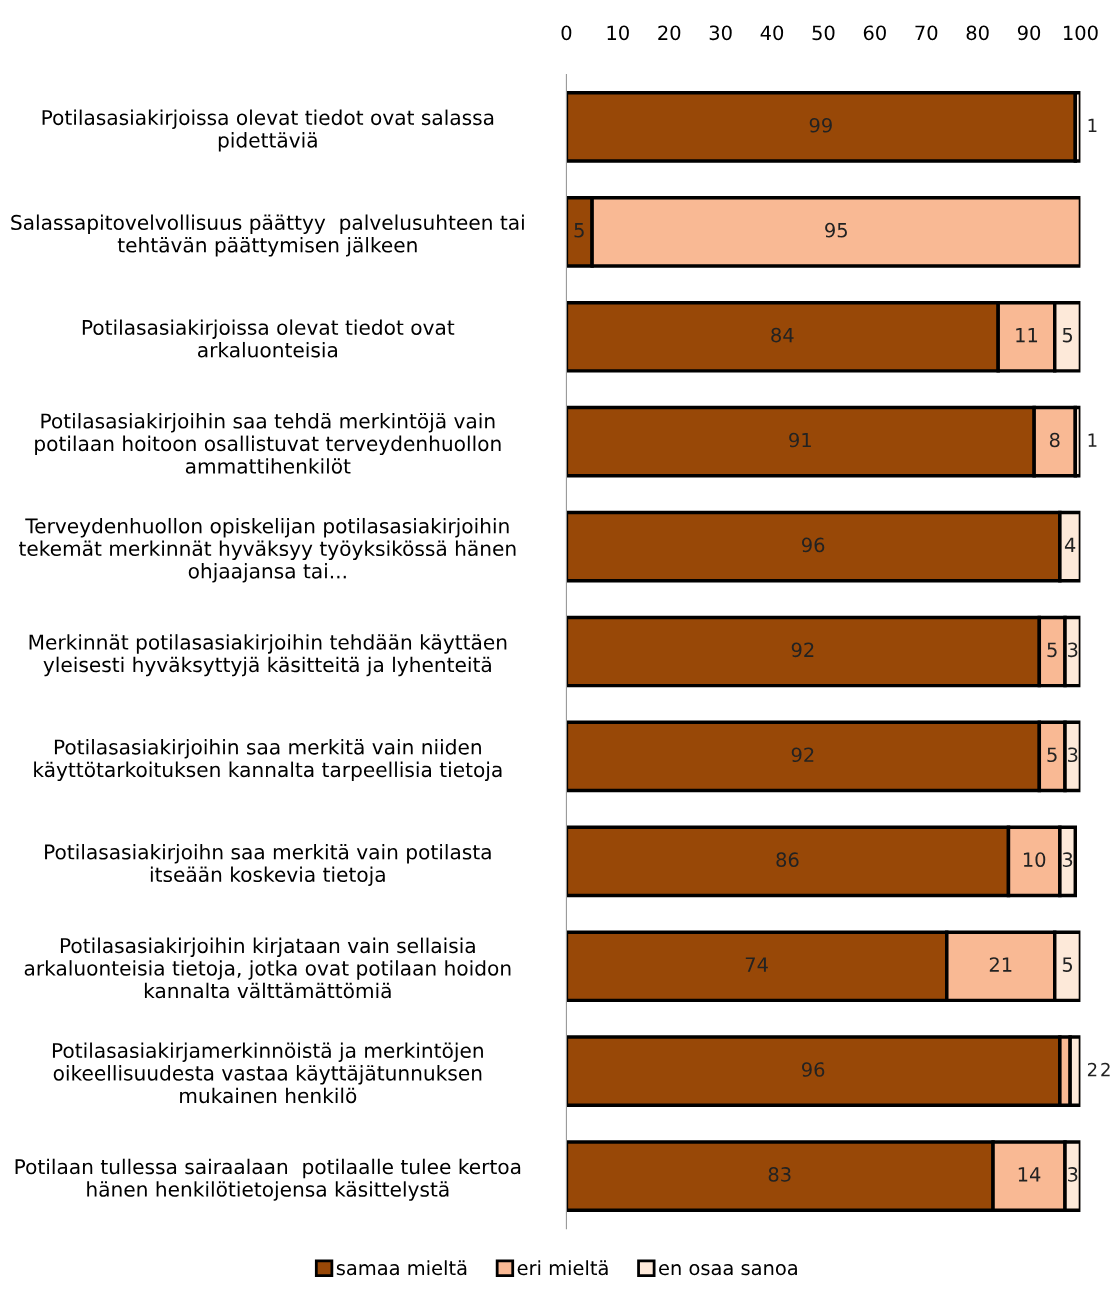  What do you see at coordinates (1034, 860) in the screenshot?
I see `data-label: 10` at bounding box center [1034, 860].